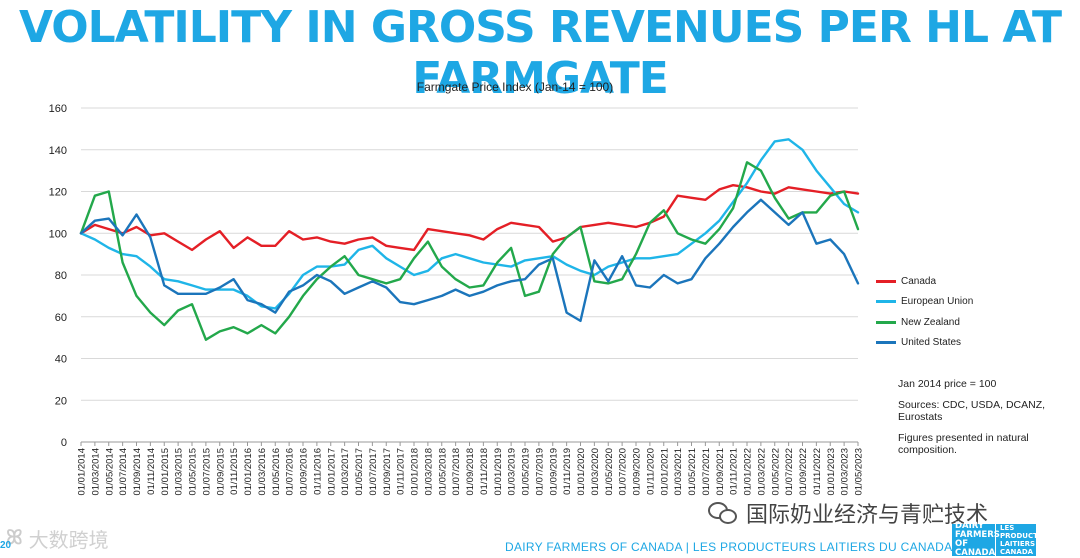  I want to click on x-tick-label: 01/03/2018, so click(428, 472).